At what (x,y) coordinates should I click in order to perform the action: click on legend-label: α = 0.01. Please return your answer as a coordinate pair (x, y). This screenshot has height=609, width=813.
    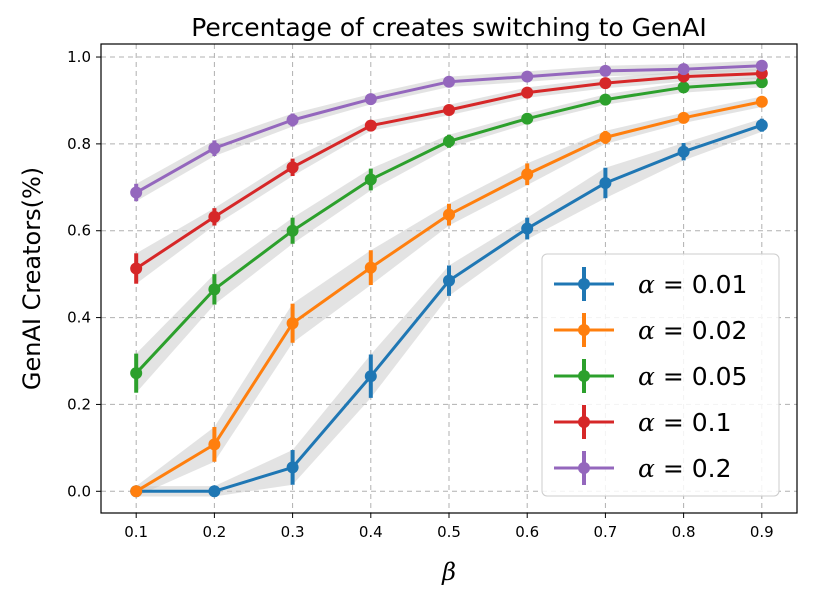
    Looking at the image, I should click on (692, 284).